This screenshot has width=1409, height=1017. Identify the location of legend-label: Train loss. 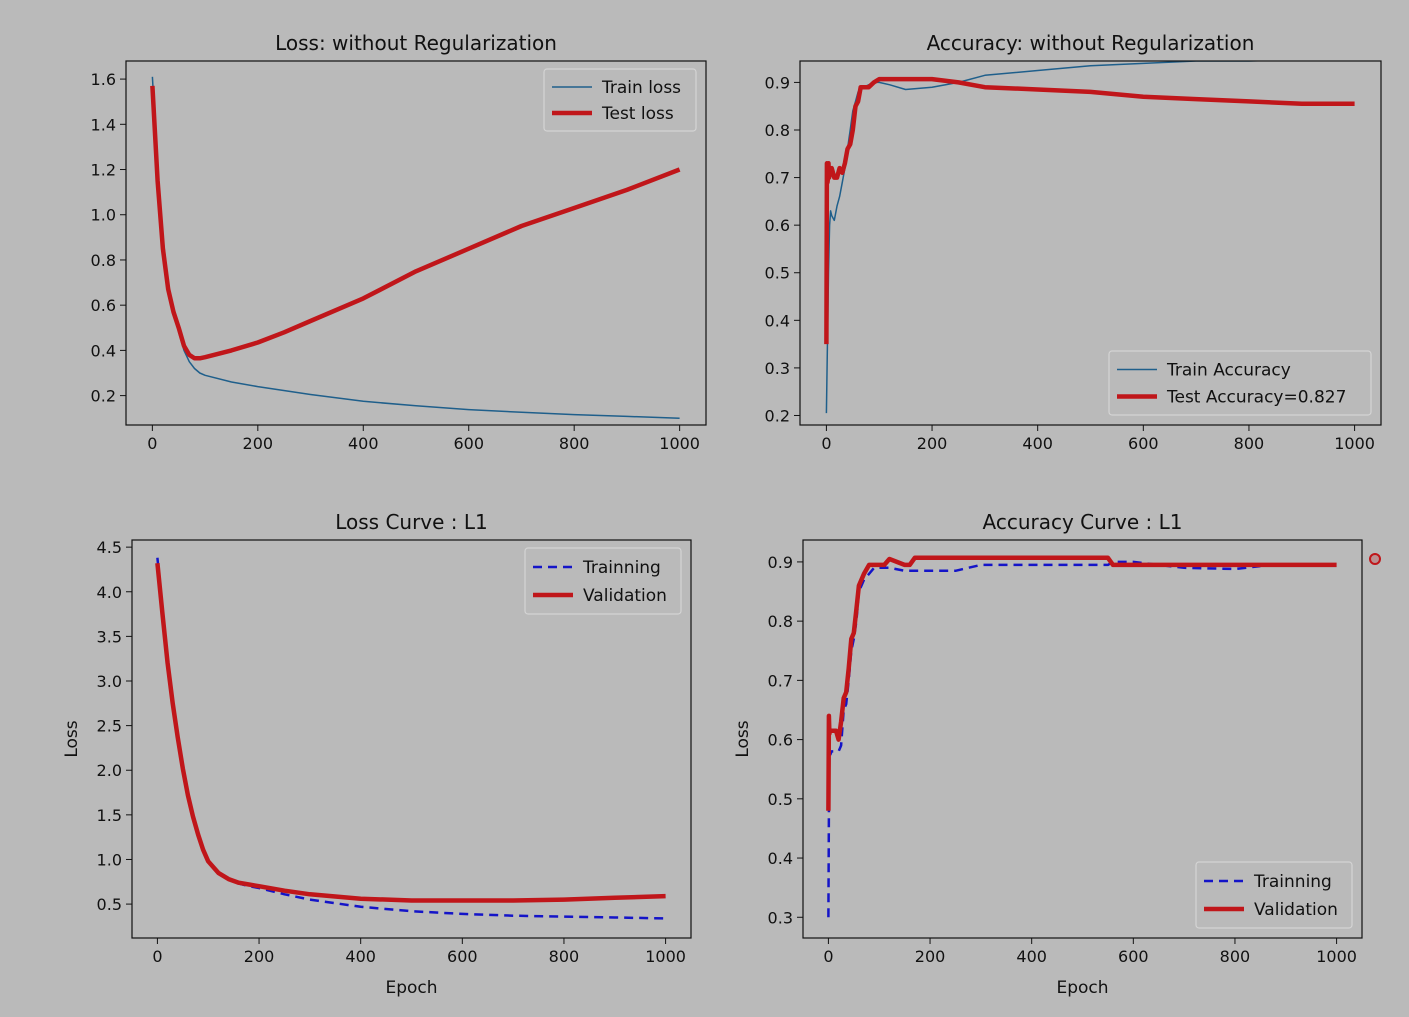
(641, 88).